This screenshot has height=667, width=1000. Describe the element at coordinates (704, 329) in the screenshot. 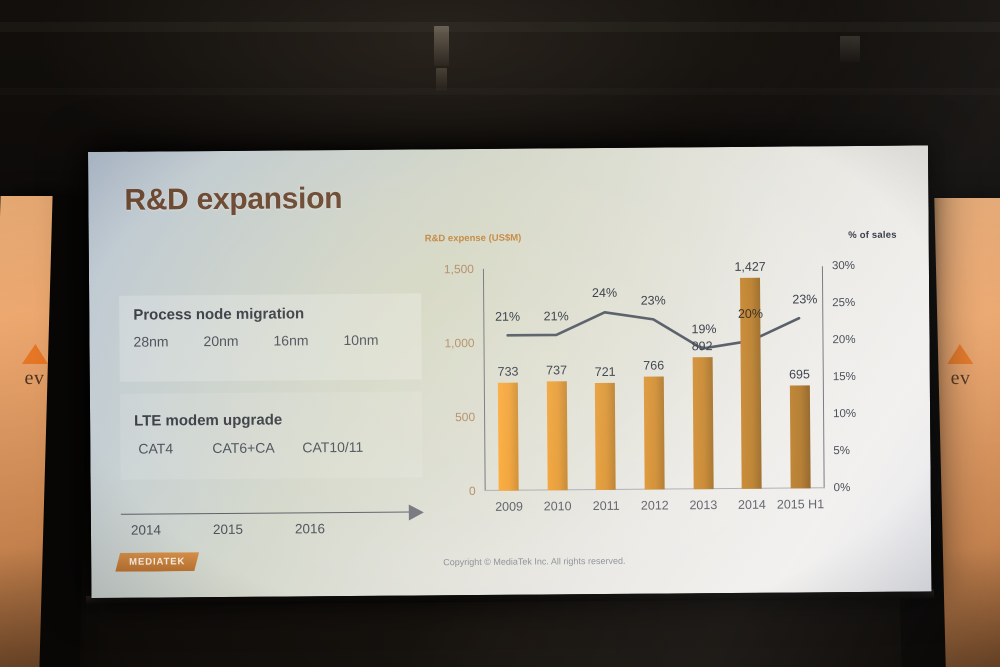

I see `pct-value-2013: 19%` at that location.